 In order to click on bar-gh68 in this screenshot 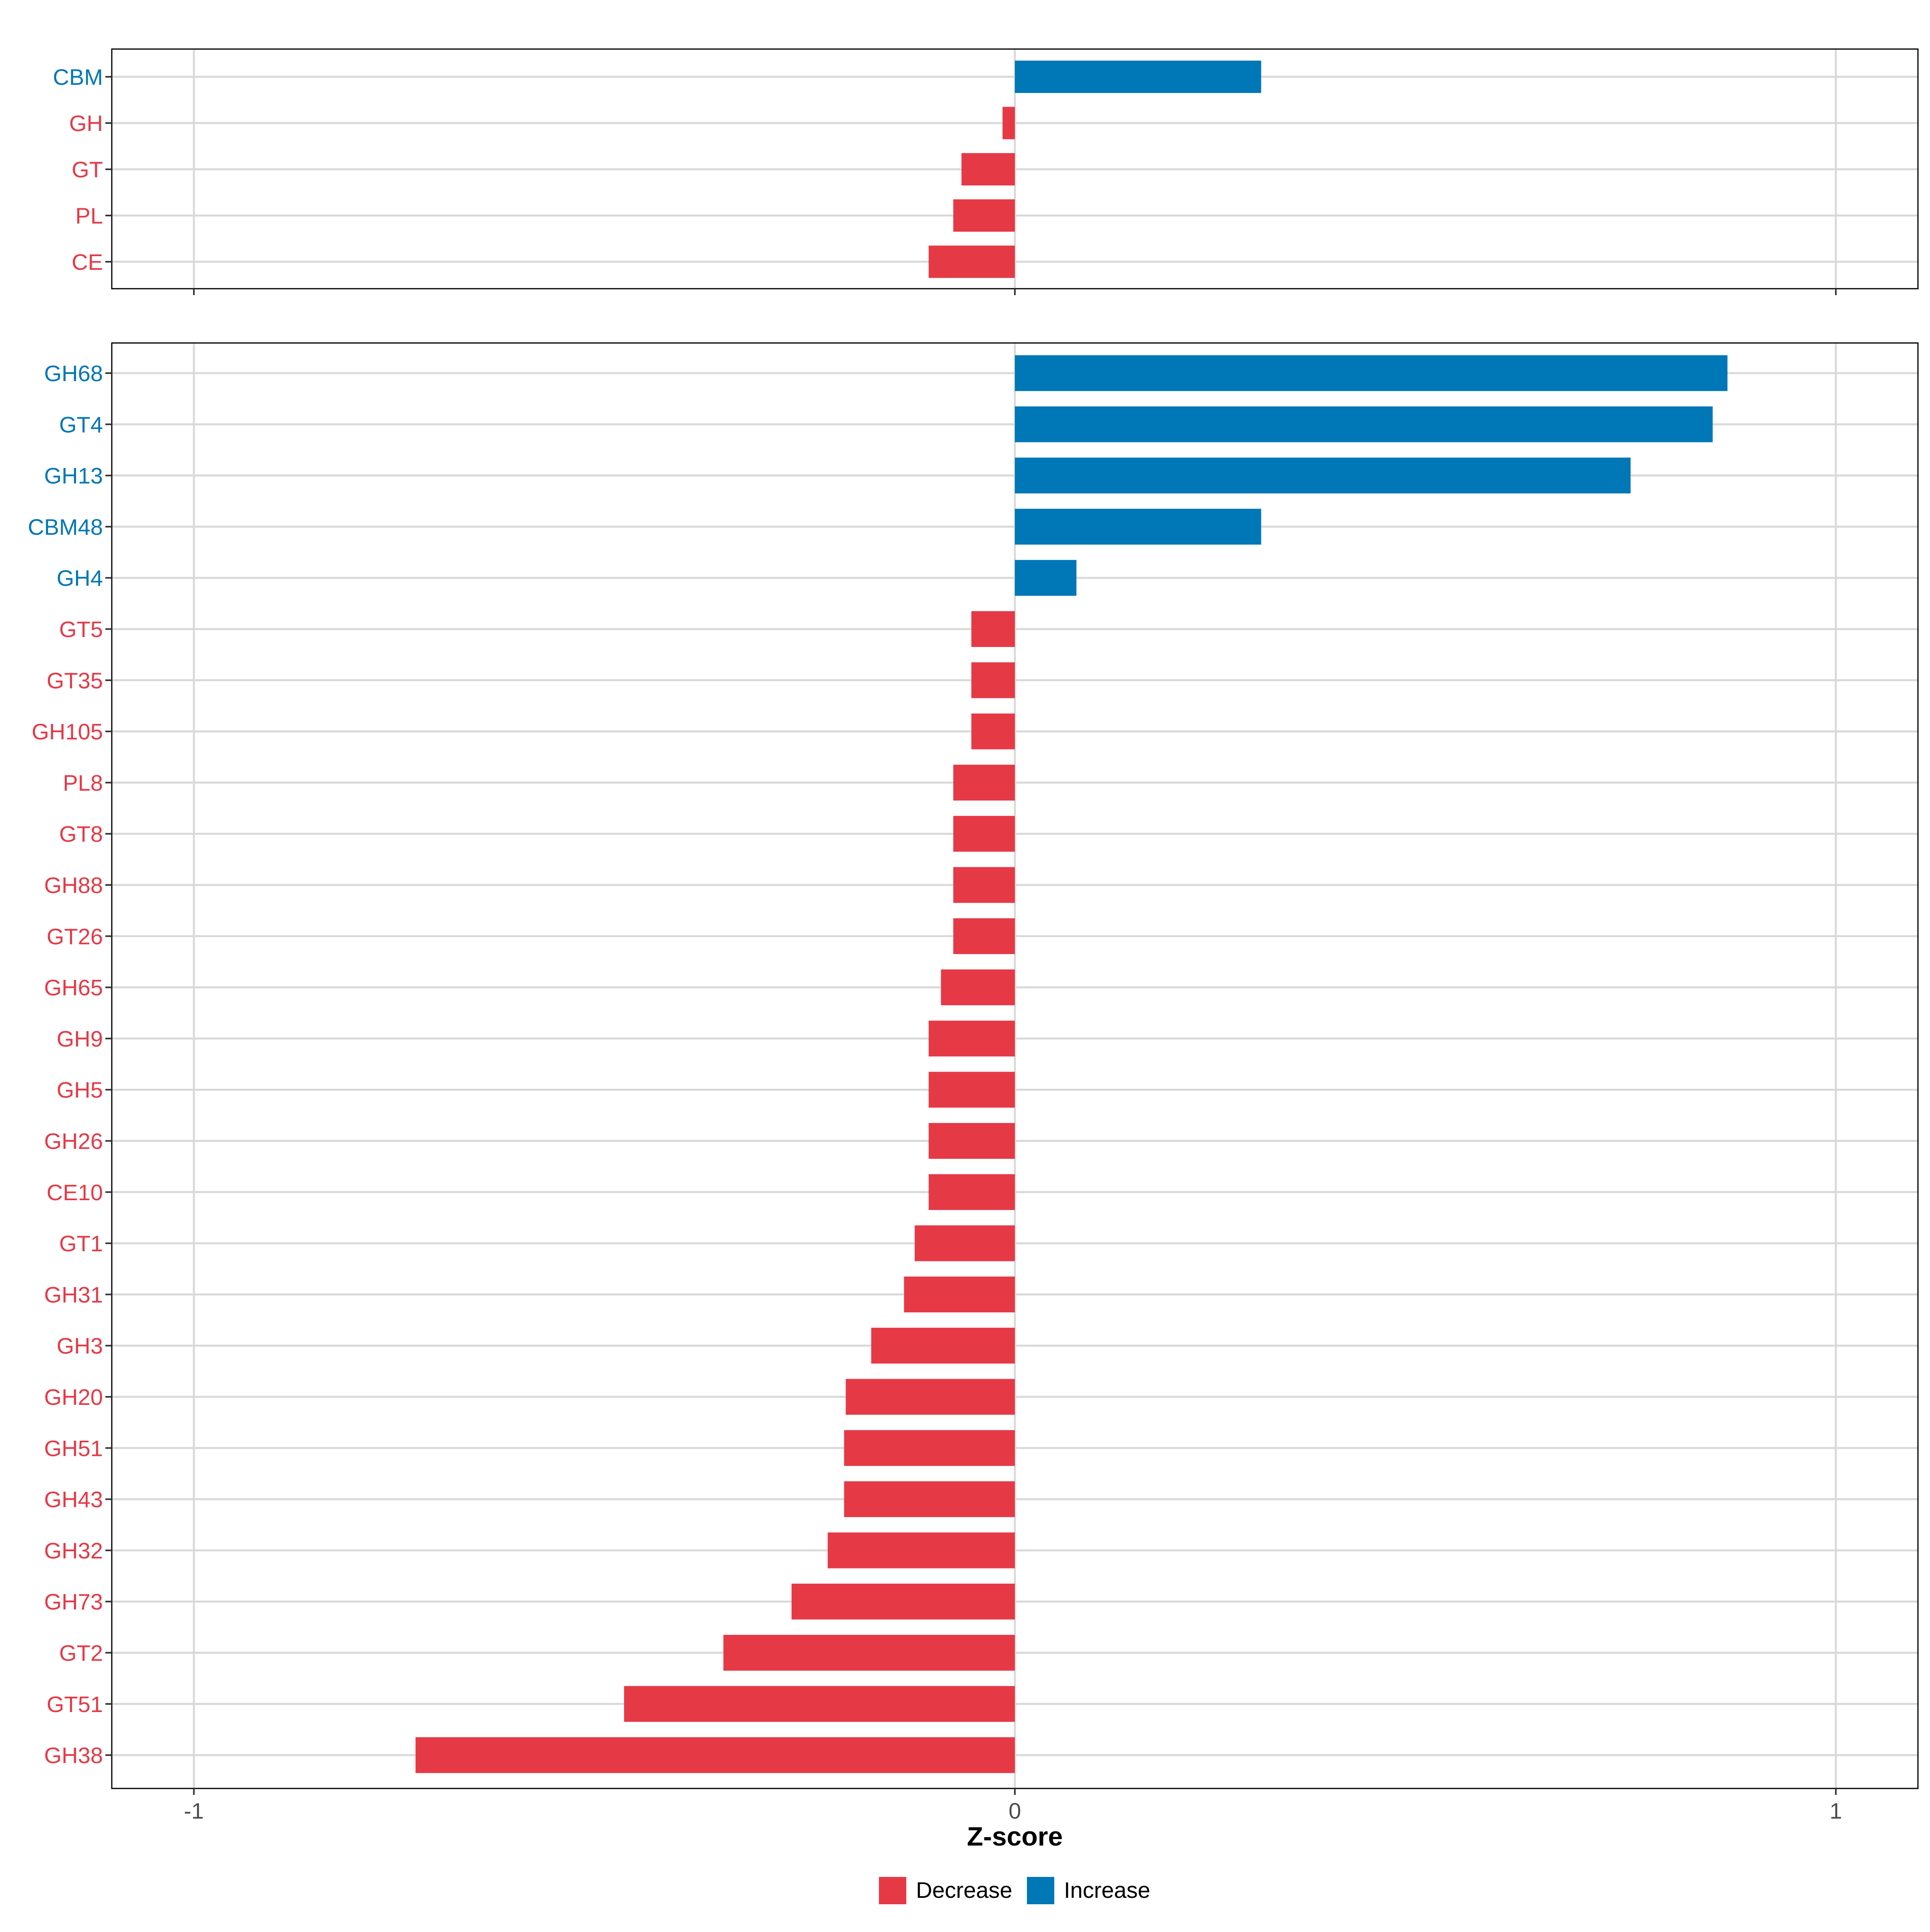, I will do `click(1371, 373)`.